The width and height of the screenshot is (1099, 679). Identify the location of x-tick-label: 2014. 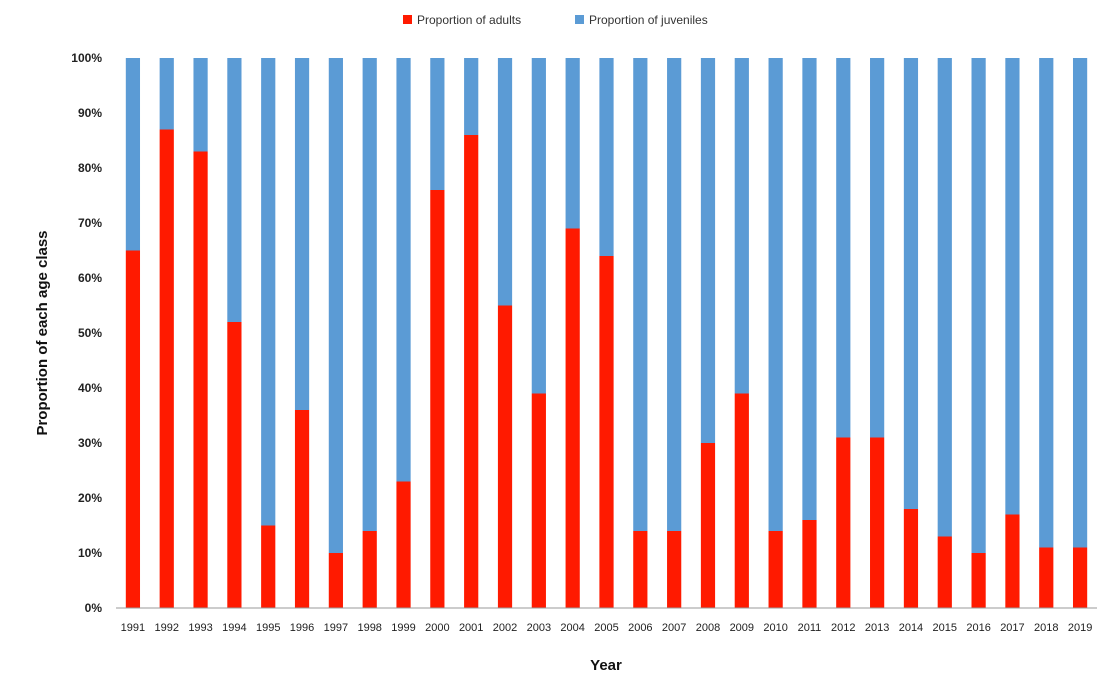
(911, 628).